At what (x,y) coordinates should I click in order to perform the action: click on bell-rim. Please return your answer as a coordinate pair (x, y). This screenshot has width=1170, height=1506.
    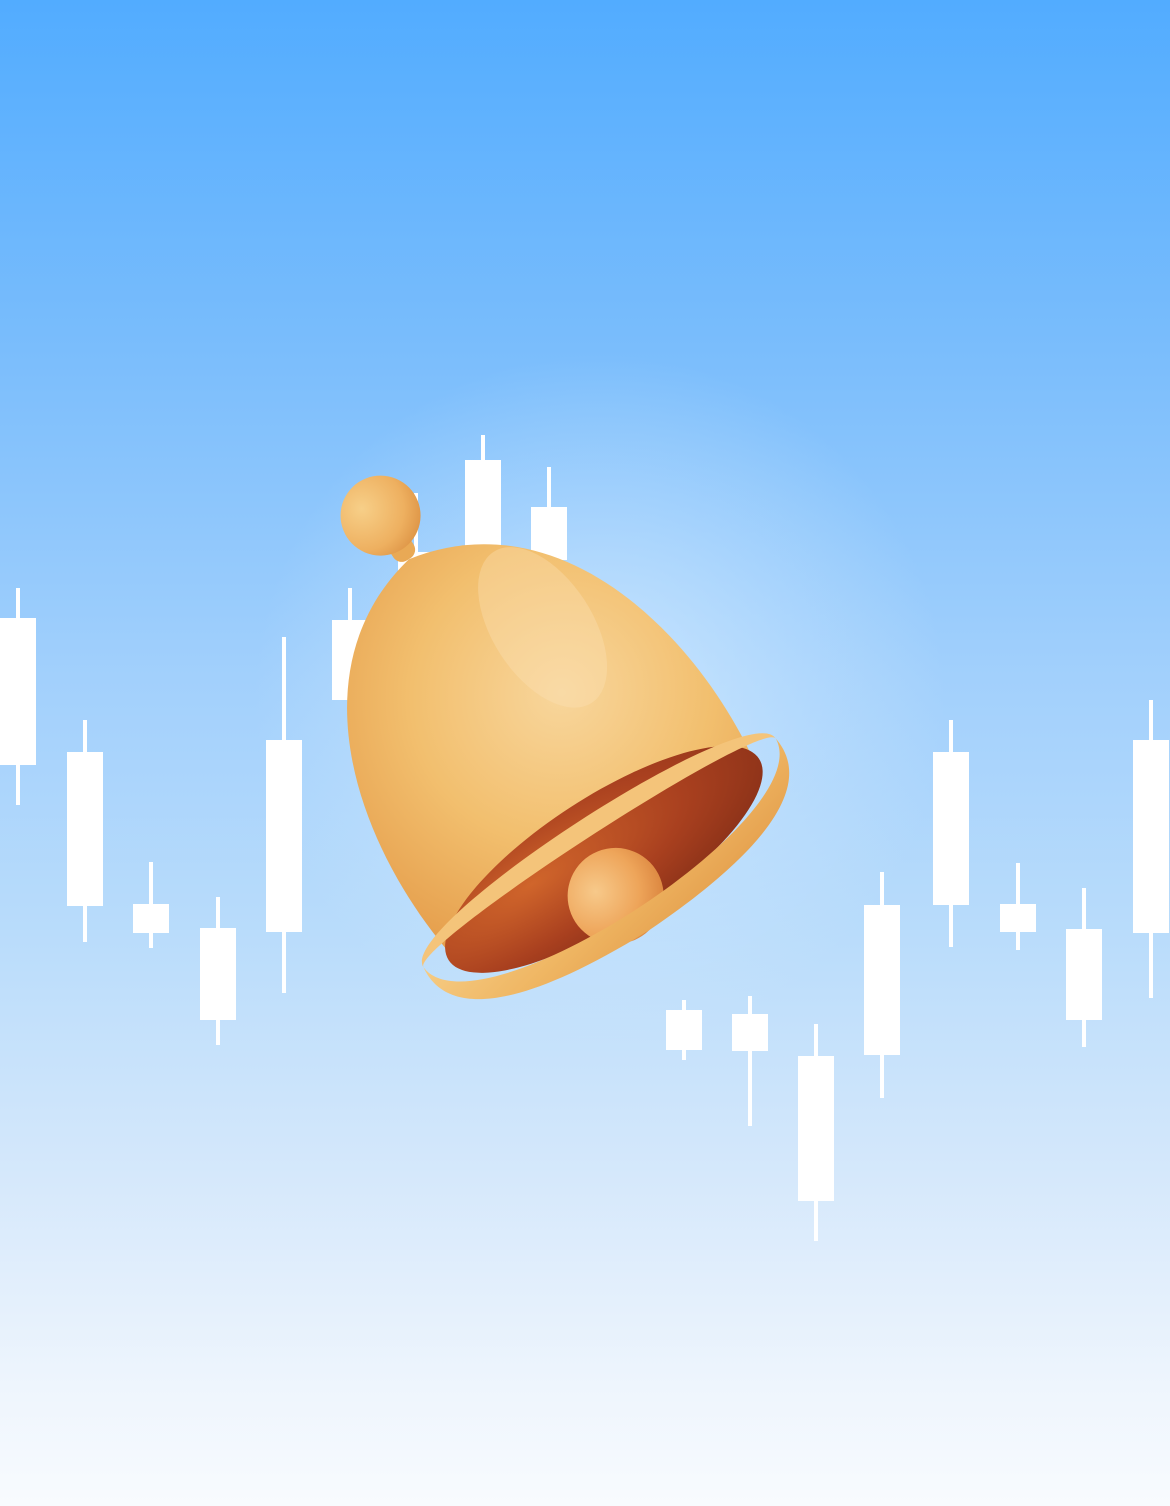
    Looking at the image, I should click on (606, 869).